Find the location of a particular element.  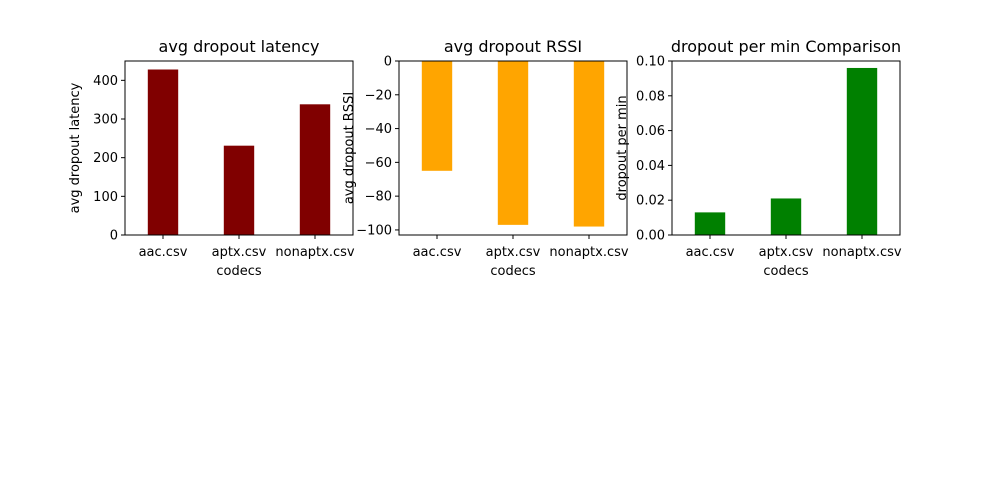

y-tick-label: −20 is located at coordinates (378, 95).